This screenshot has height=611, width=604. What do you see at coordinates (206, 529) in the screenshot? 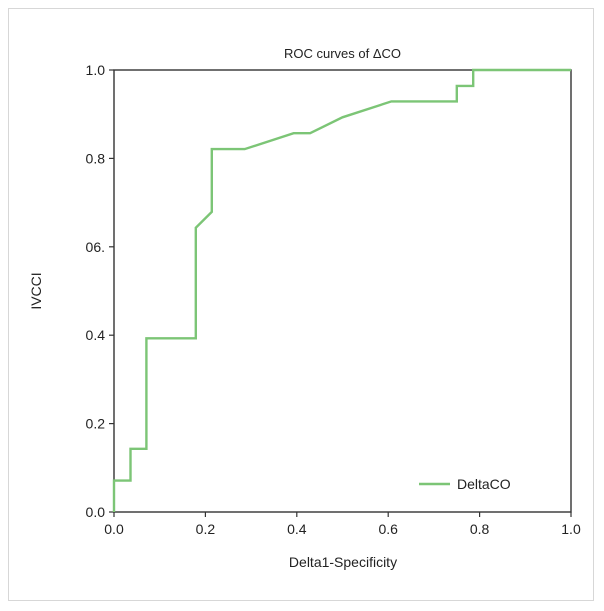
I see `x-tick-label: 0.2` at bounding box center [206, 529].